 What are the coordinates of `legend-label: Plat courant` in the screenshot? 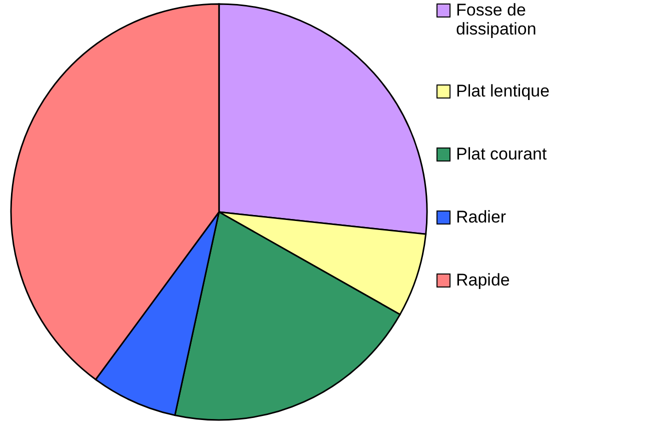 It's located at (501, 154).